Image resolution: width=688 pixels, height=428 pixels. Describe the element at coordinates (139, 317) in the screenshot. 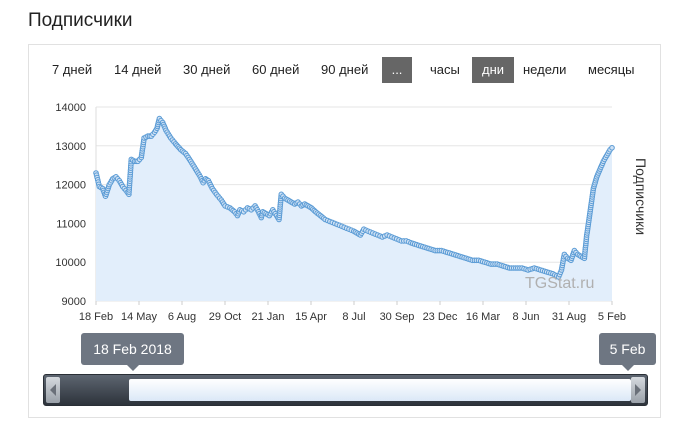

I see `x-tick-label: 14 May` at that location.